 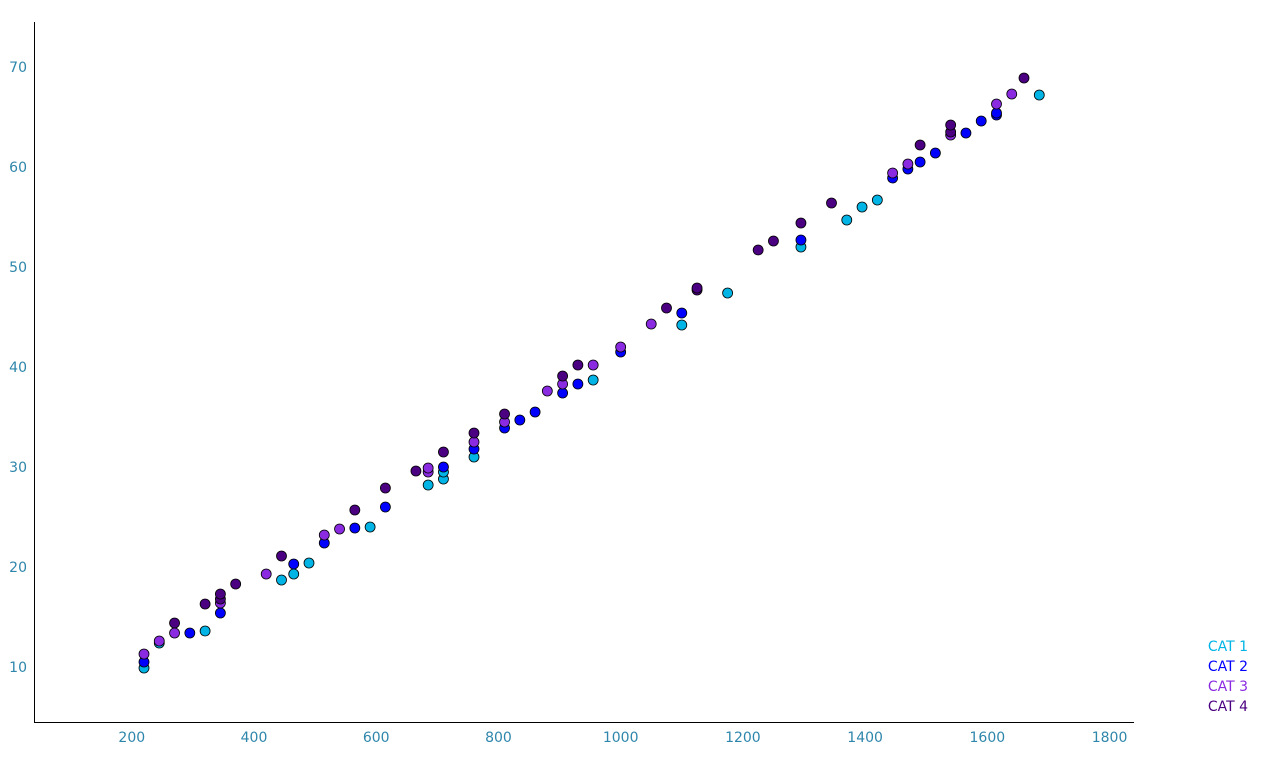 What do you see at coordinates (18, 168) in the screenshot?
I see `y-tick-label: 60` at bounding box center [18, 168].